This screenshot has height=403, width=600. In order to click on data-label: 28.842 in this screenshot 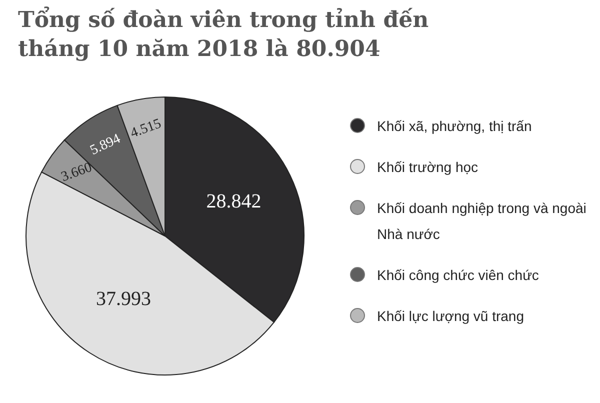, I will do `click(234, 201)`.